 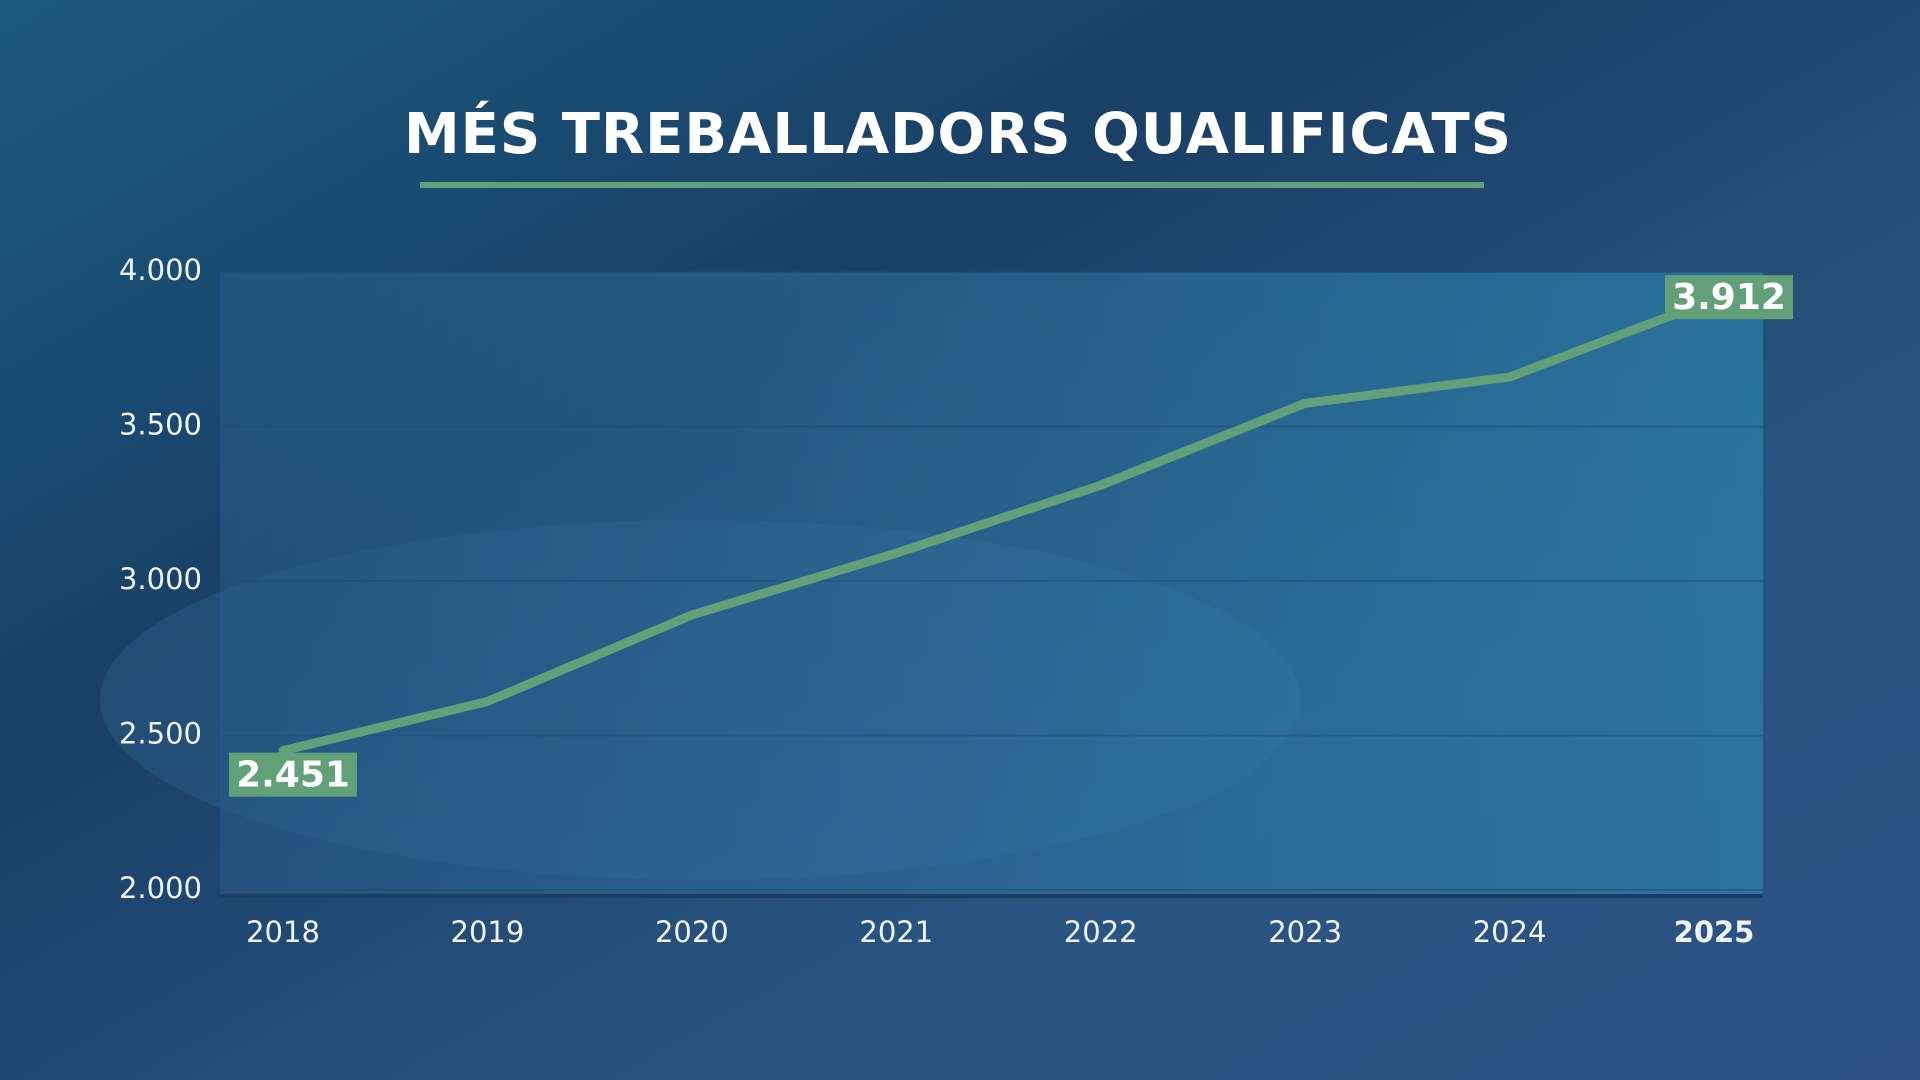 I want to click on value-label: 2.451, so click(x=293, y=775).